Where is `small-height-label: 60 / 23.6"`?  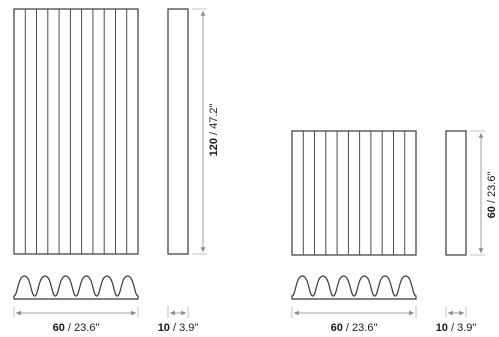
small-height-label: 60 / 23.6" is located at coordinates (492, 195).